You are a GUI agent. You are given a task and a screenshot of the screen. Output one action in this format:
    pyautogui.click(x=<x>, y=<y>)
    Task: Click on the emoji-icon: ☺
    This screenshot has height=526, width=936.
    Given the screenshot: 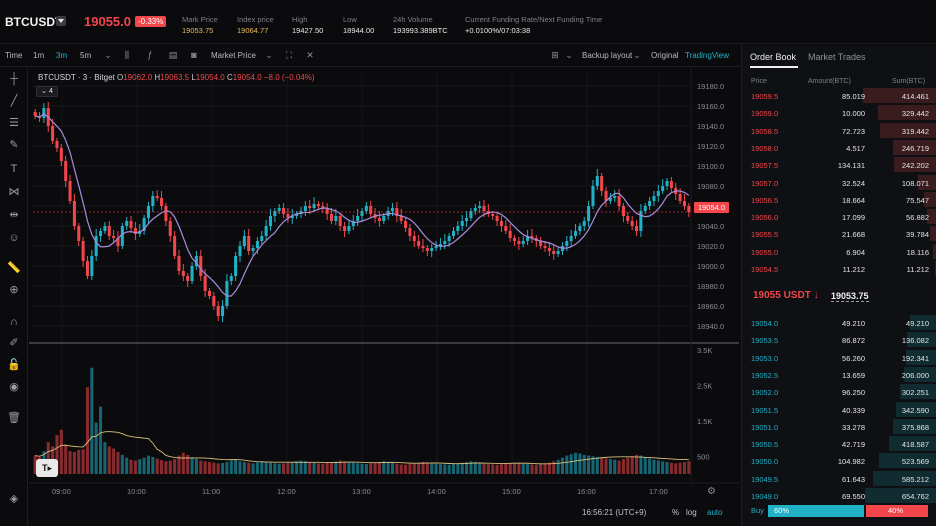 What is the action you would take?
    pyautogui.click(x=14, y=238)
    